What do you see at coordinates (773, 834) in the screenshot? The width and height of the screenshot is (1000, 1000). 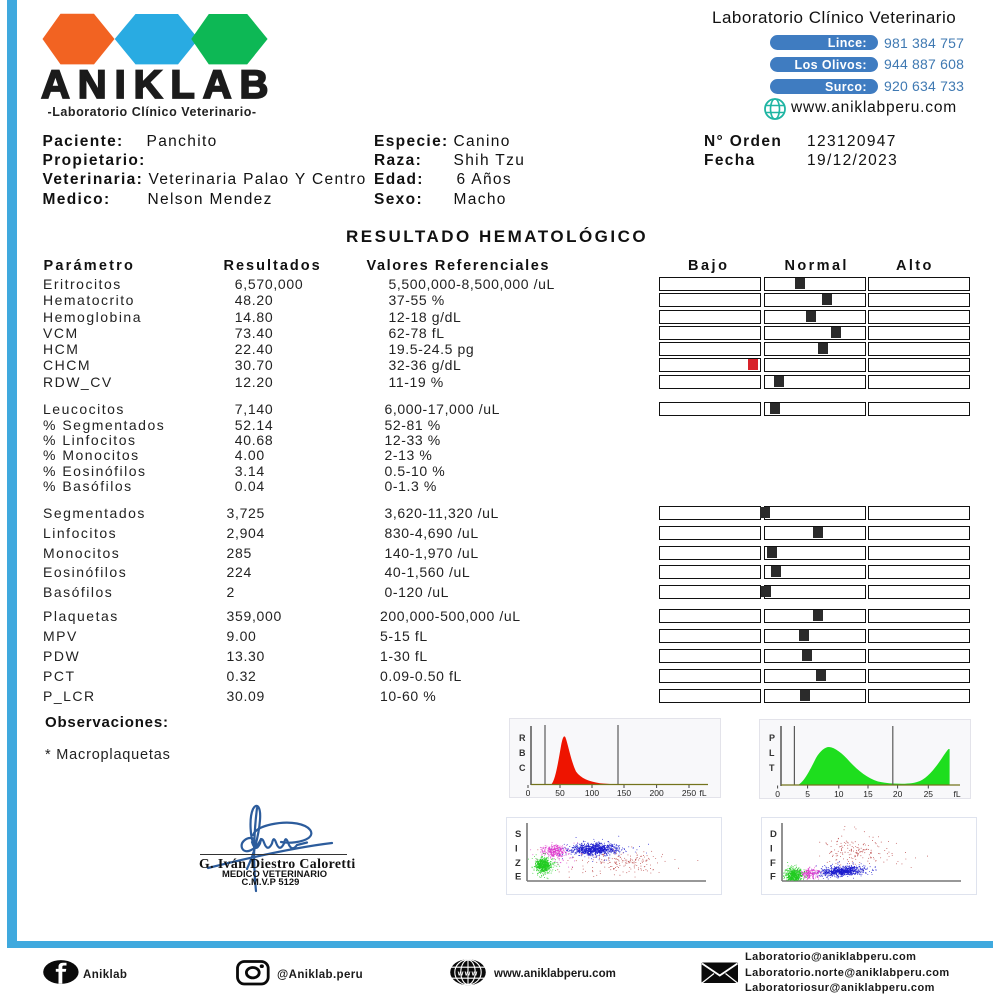 I see `svg-text: D` at bounding box center [773, 834].